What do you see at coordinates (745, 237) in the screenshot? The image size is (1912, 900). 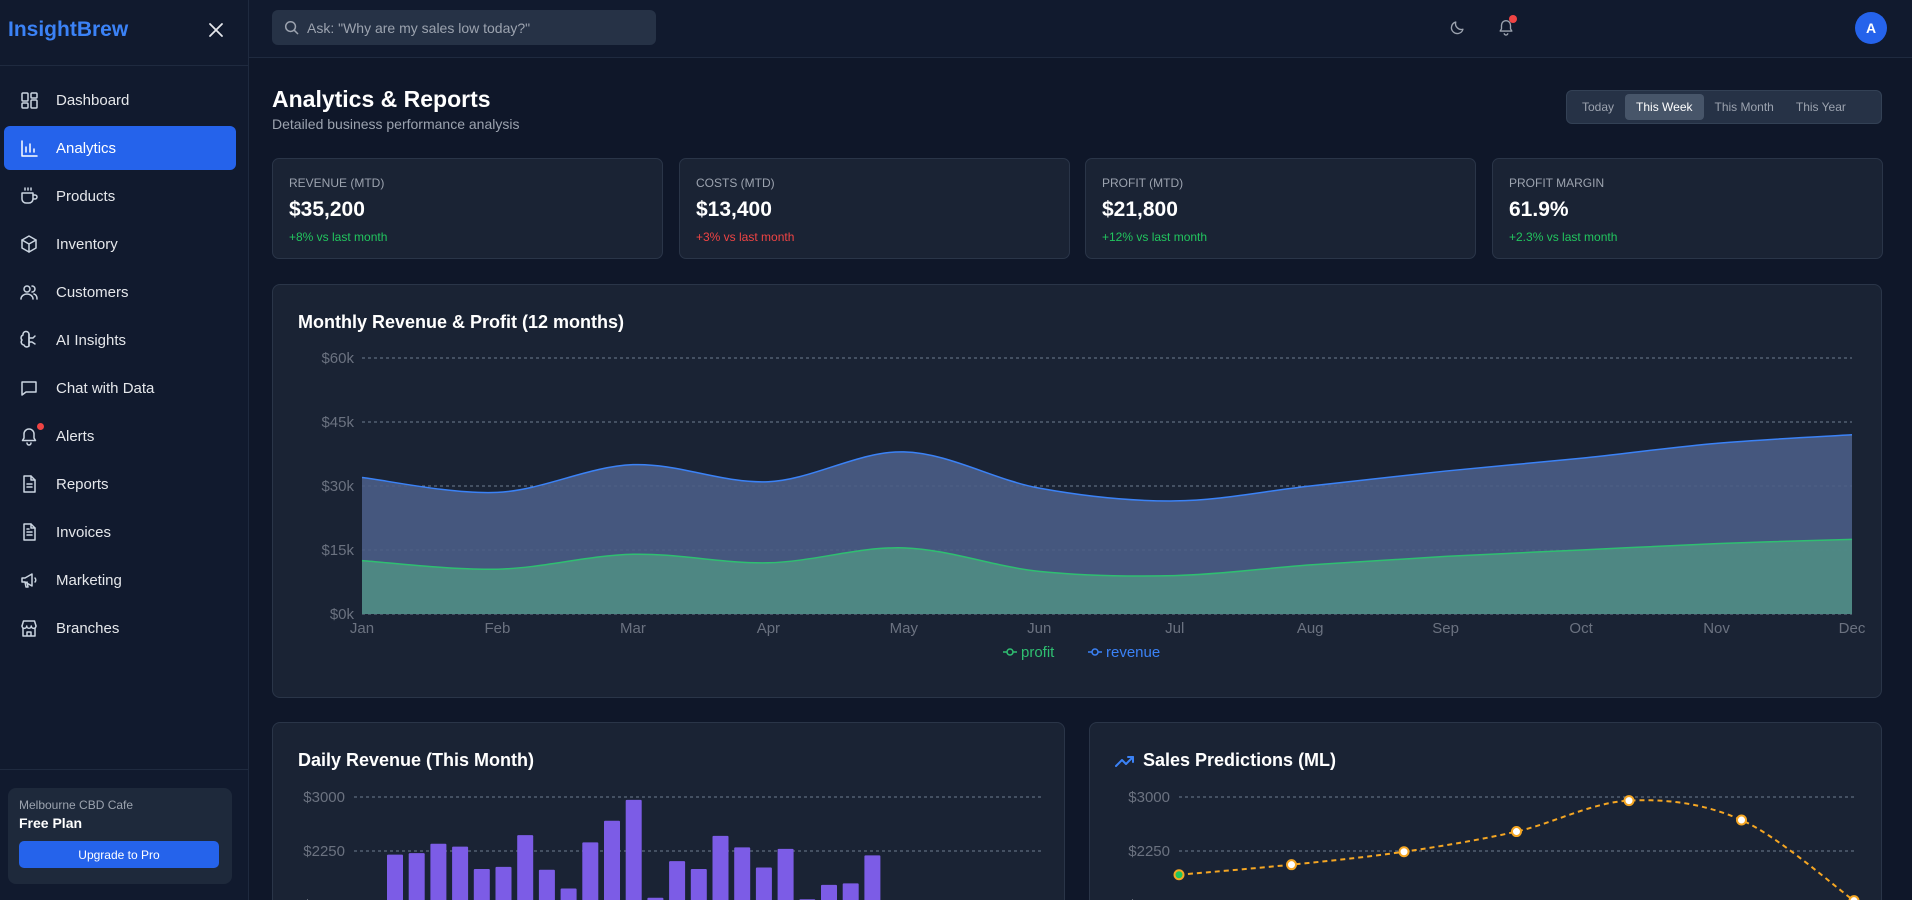 I see `stat-change: +3% vs last month` at bounding box center [745, 237].